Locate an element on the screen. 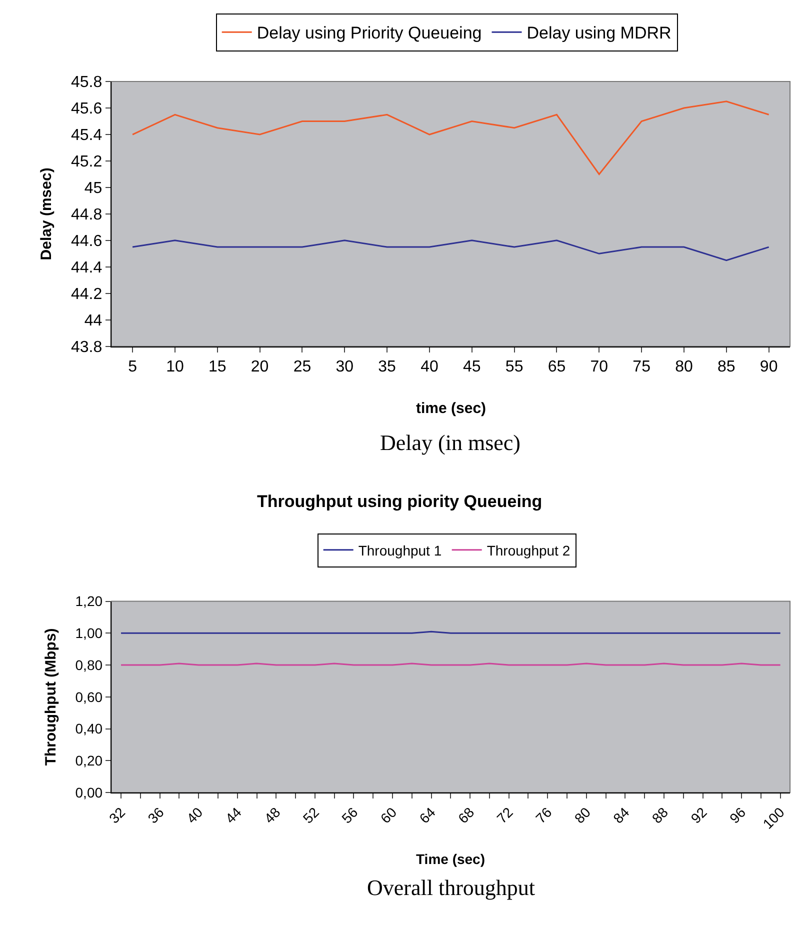 The width and height of the screenshot is (794, 931). x-tick-label: 48 is located at coordinates (272, 815).